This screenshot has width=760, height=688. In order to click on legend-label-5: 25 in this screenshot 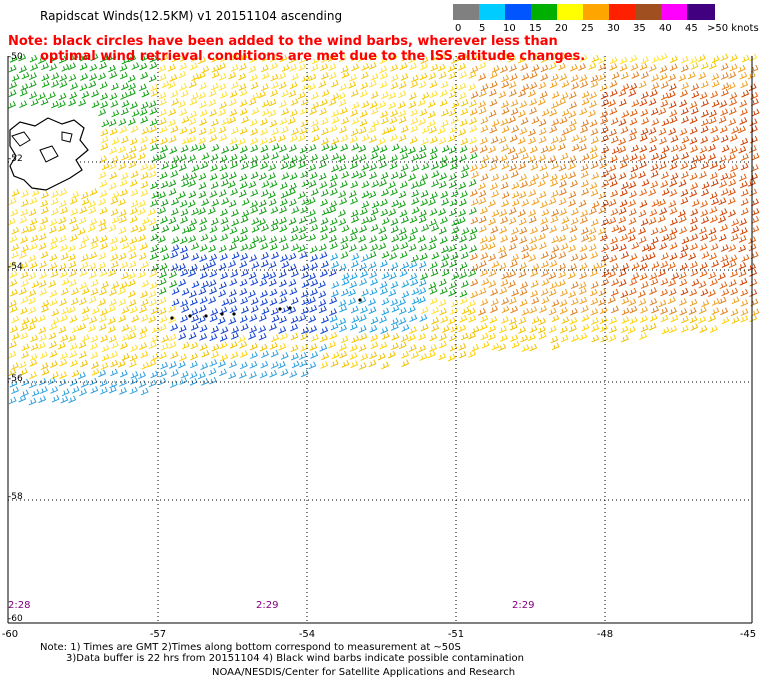, I will do `click(587, 28)`.